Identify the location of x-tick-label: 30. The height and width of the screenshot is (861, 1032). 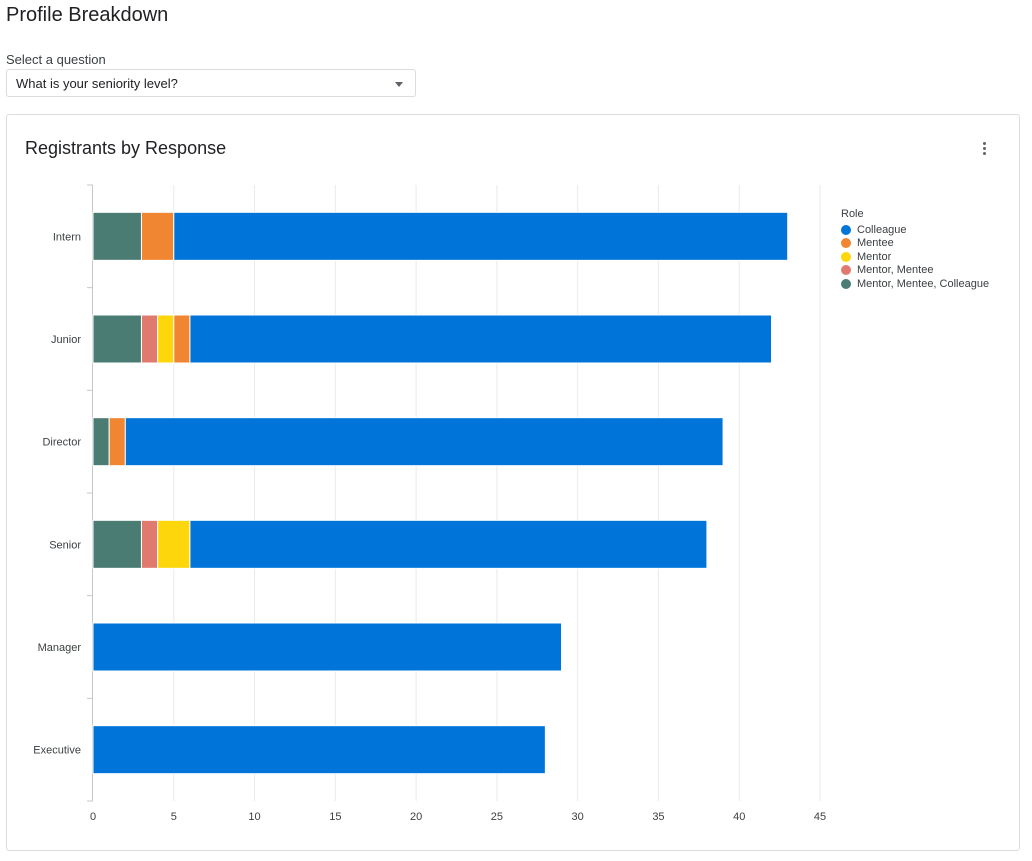
(578, 817).